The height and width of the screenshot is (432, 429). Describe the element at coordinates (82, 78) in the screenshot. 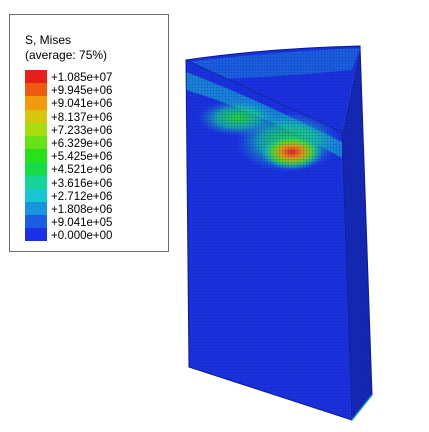

I see `legend-level-label: +1.085e+07` at that location.